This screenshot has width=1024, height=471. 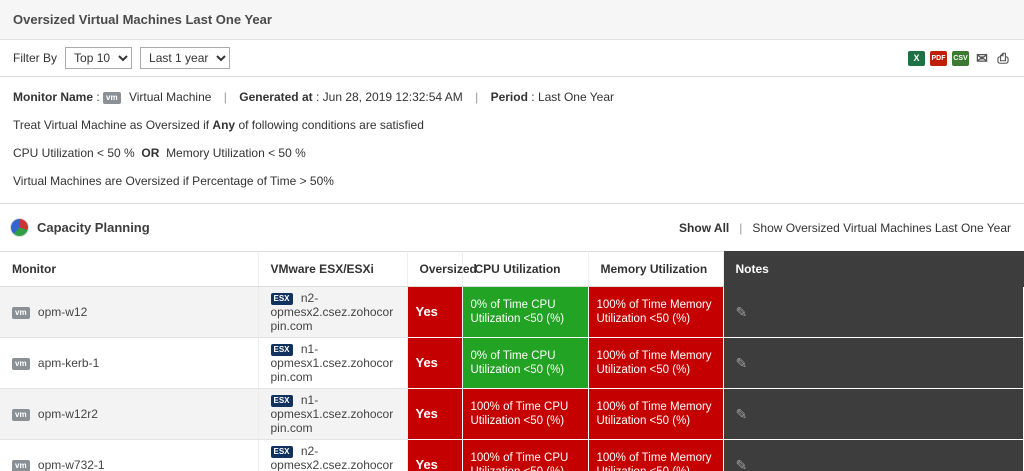 What do you see at coordinates (35, 58) in the screenshot?
I see `filter-by-label: Filter By` at bounding box center [35, 58].